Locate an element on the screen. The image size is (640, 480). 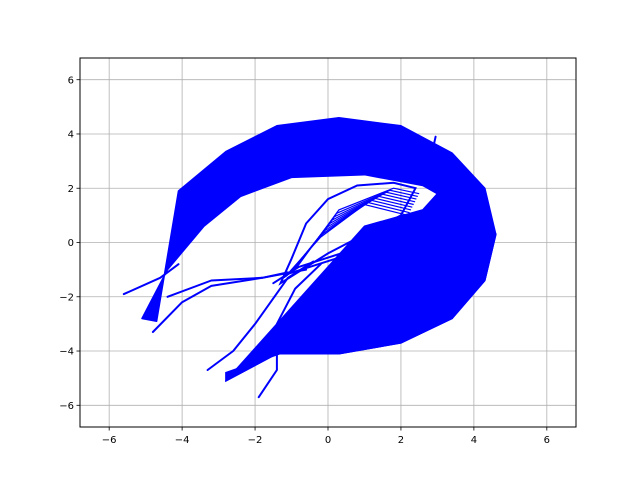
x-tick-label: 2 is located at coordinates (401, 440).